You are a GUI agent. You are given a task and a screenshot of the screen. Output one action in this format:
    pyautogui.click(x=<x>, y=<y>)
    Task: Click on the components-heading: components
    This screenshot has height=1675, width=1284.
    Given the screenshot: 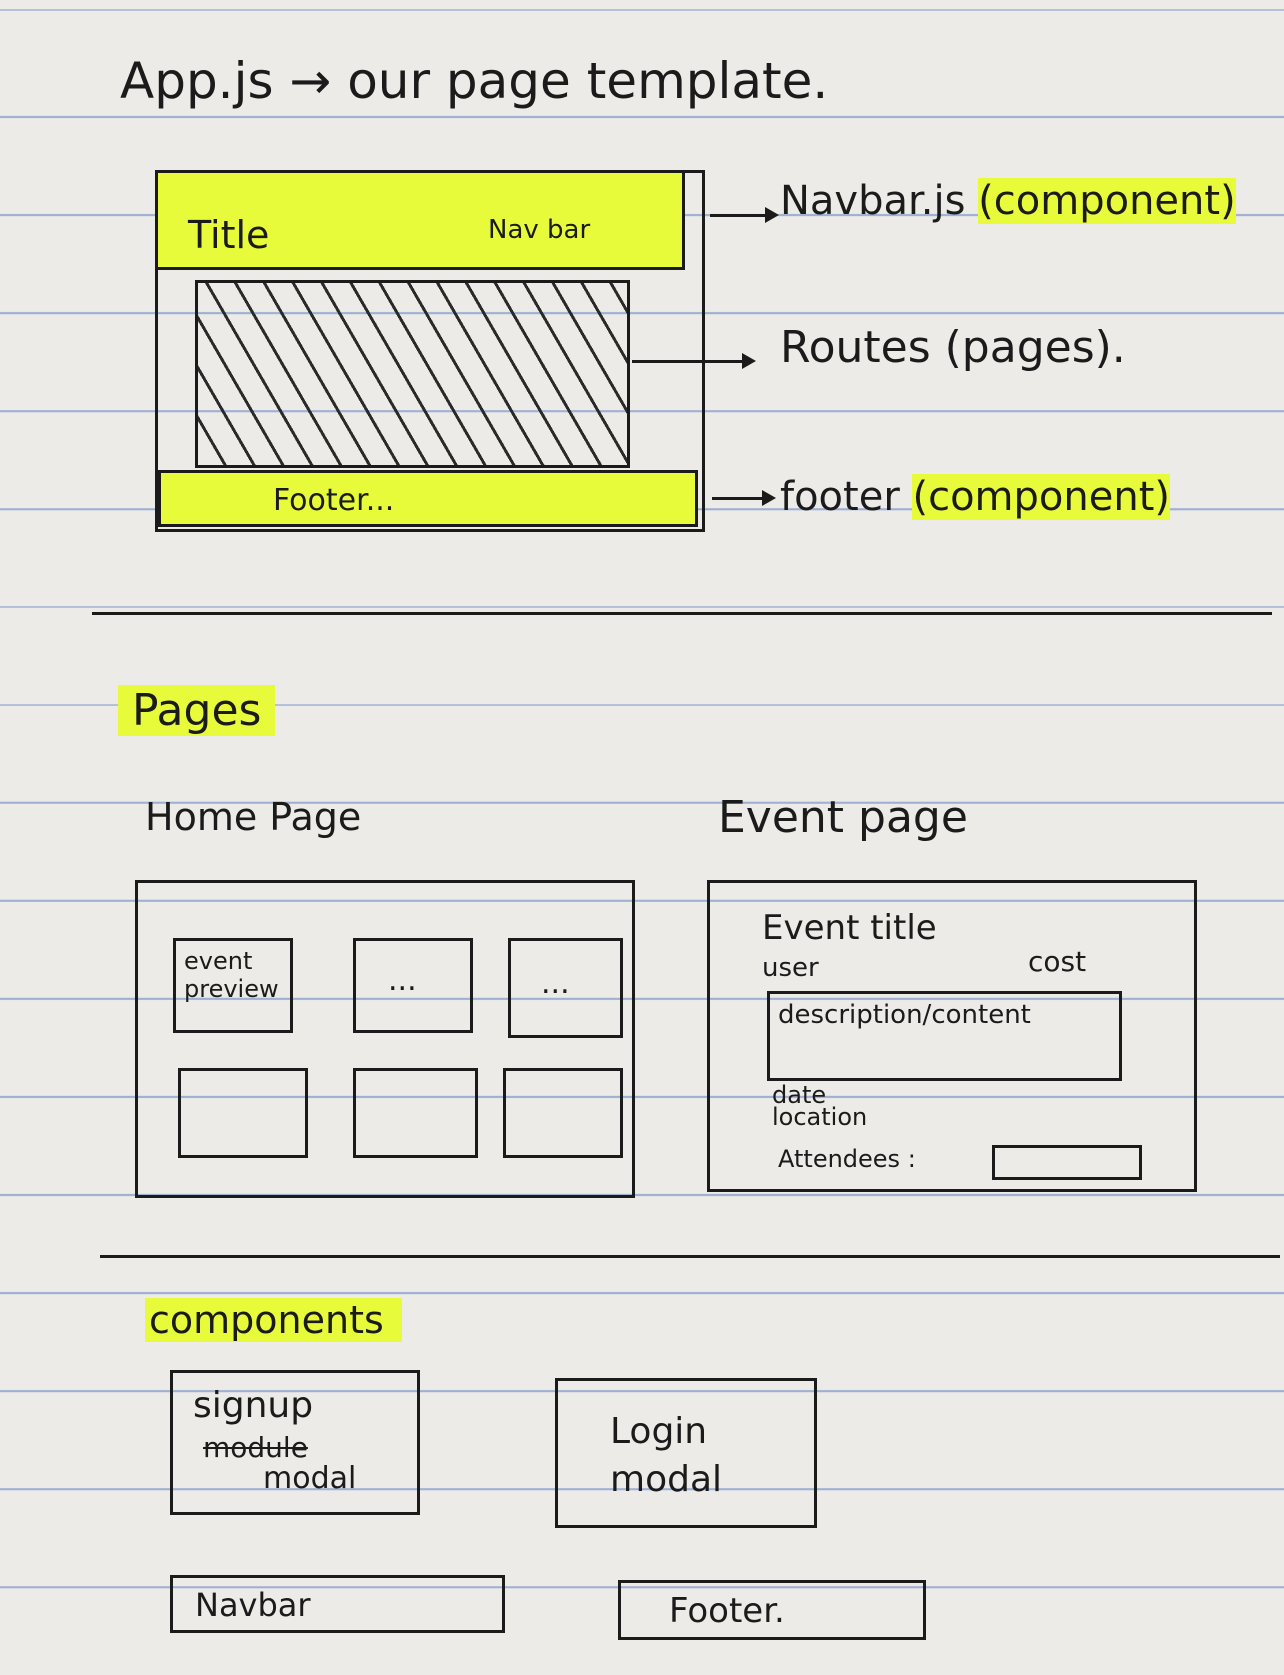 What is the action you would take?
    pyautogui.click(x=273, y=1320)
    